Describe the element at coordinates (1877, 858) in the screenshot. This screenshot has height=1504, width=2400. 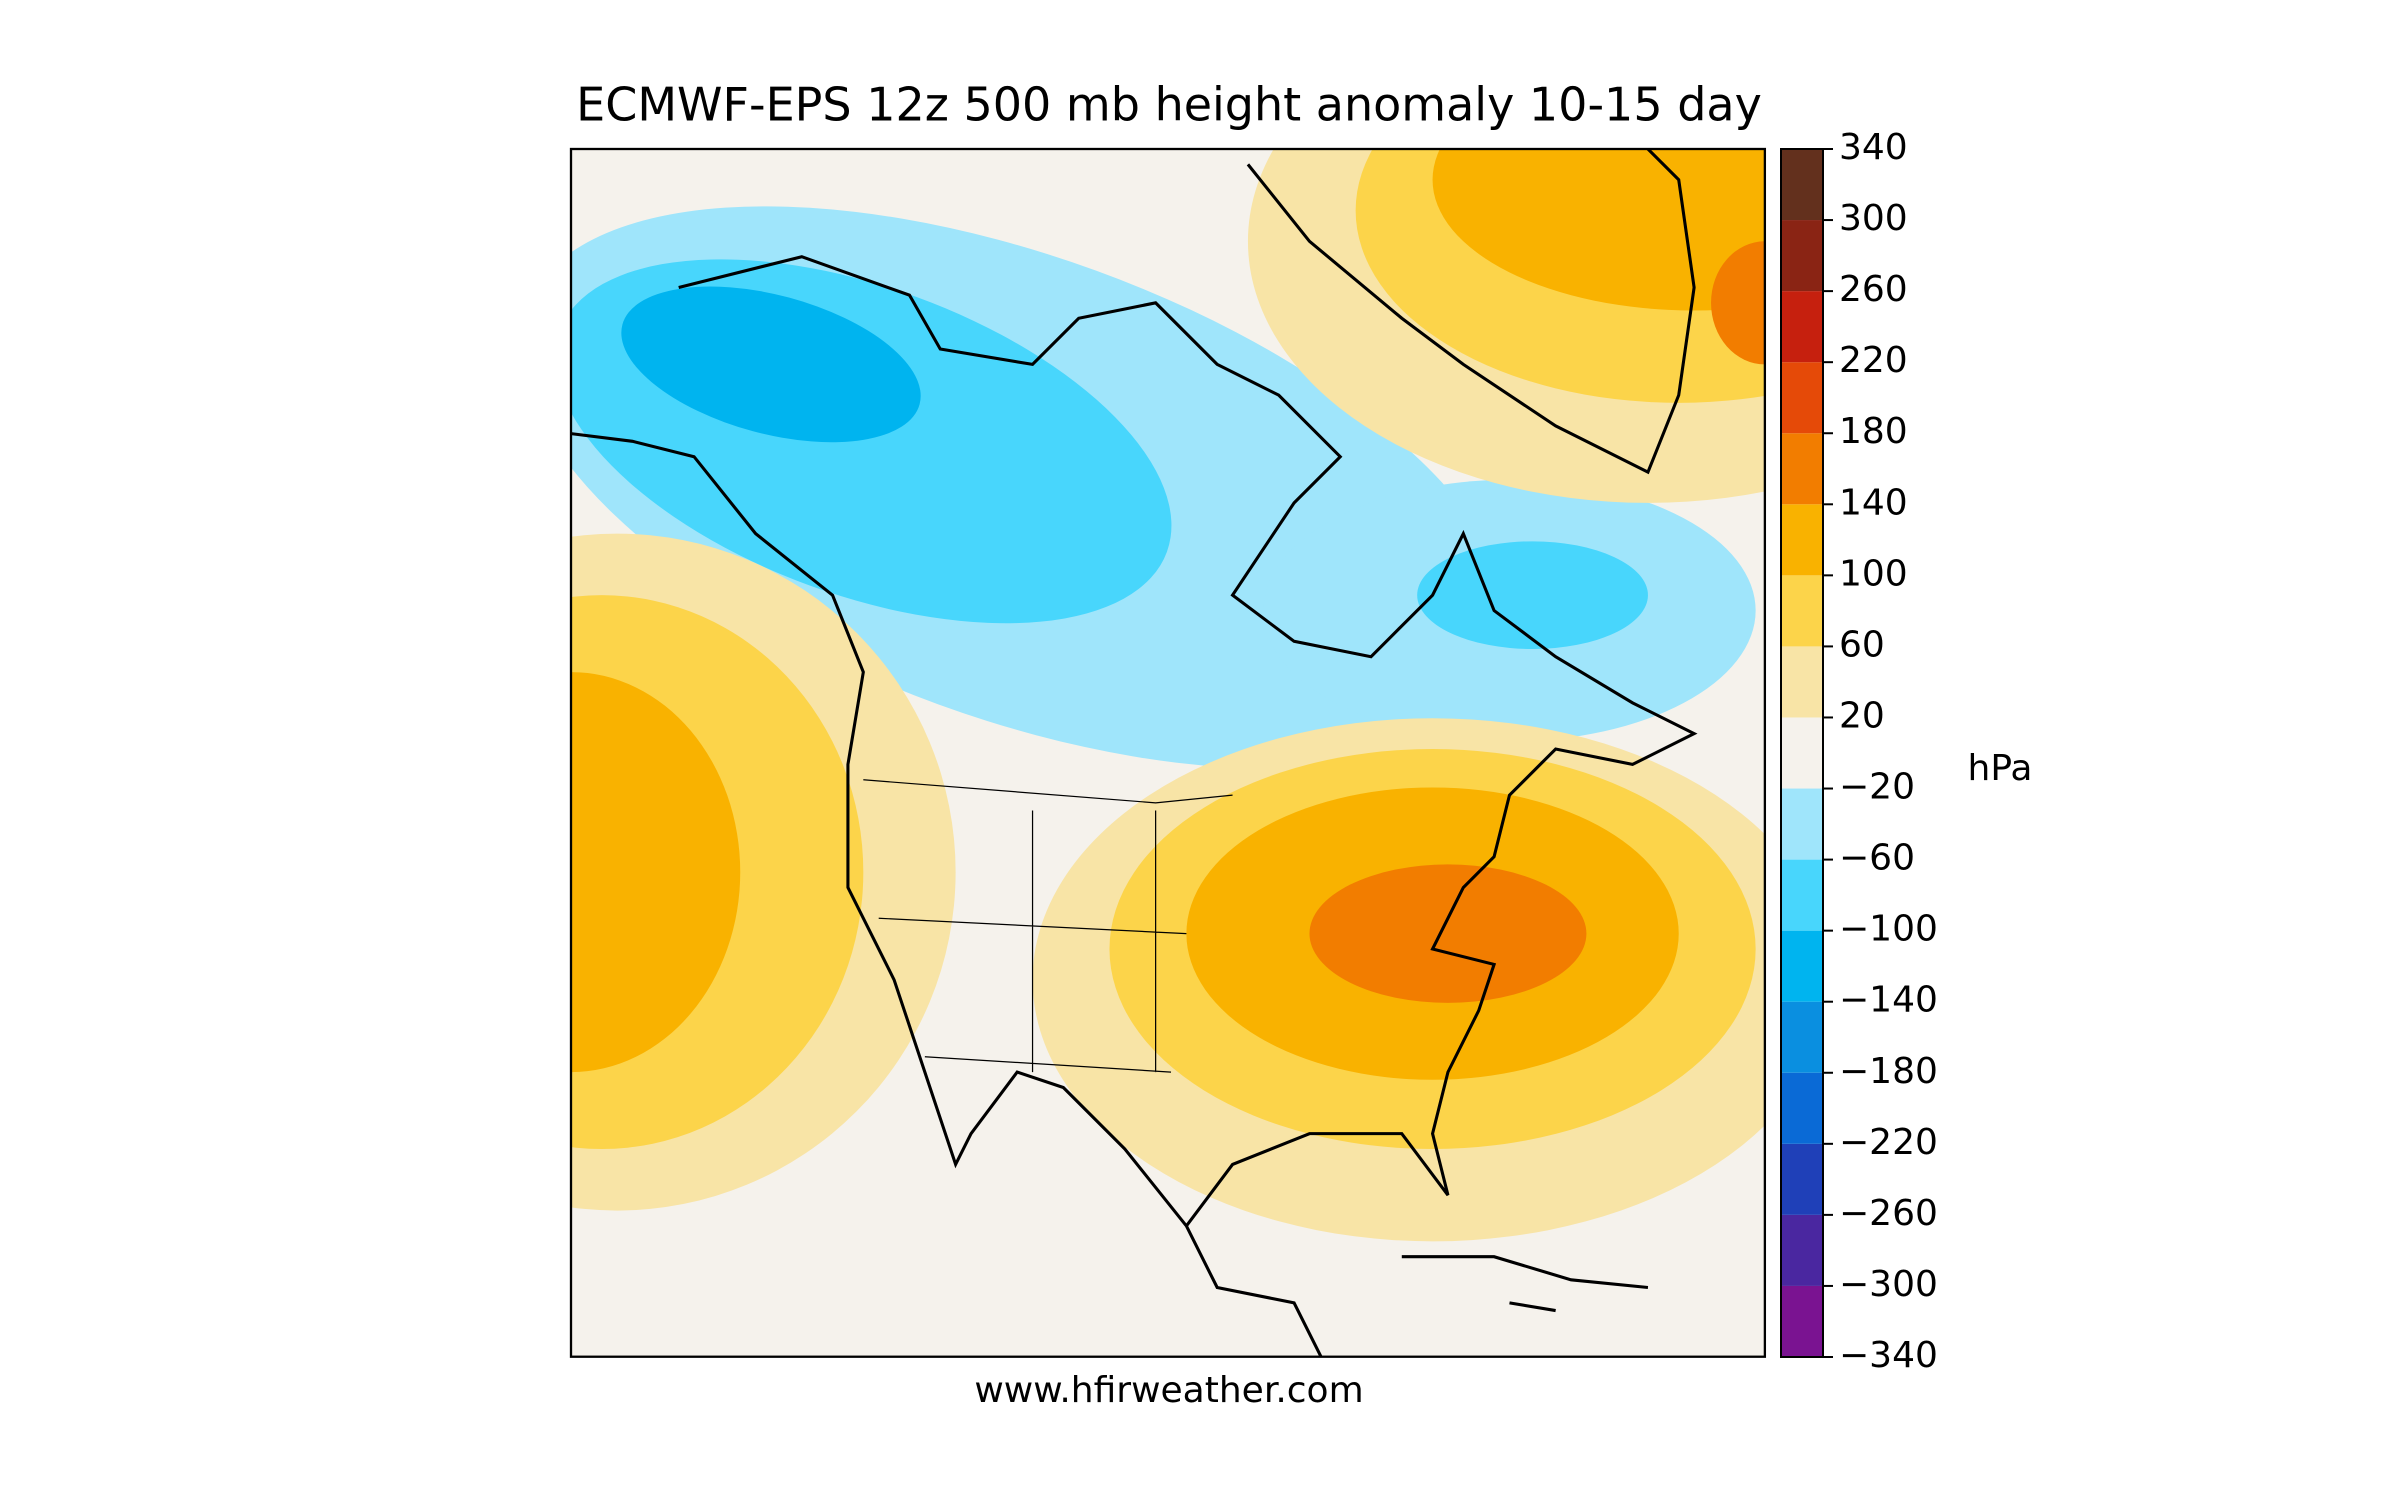
I see `colorbar-tick-label: −60` at that location.